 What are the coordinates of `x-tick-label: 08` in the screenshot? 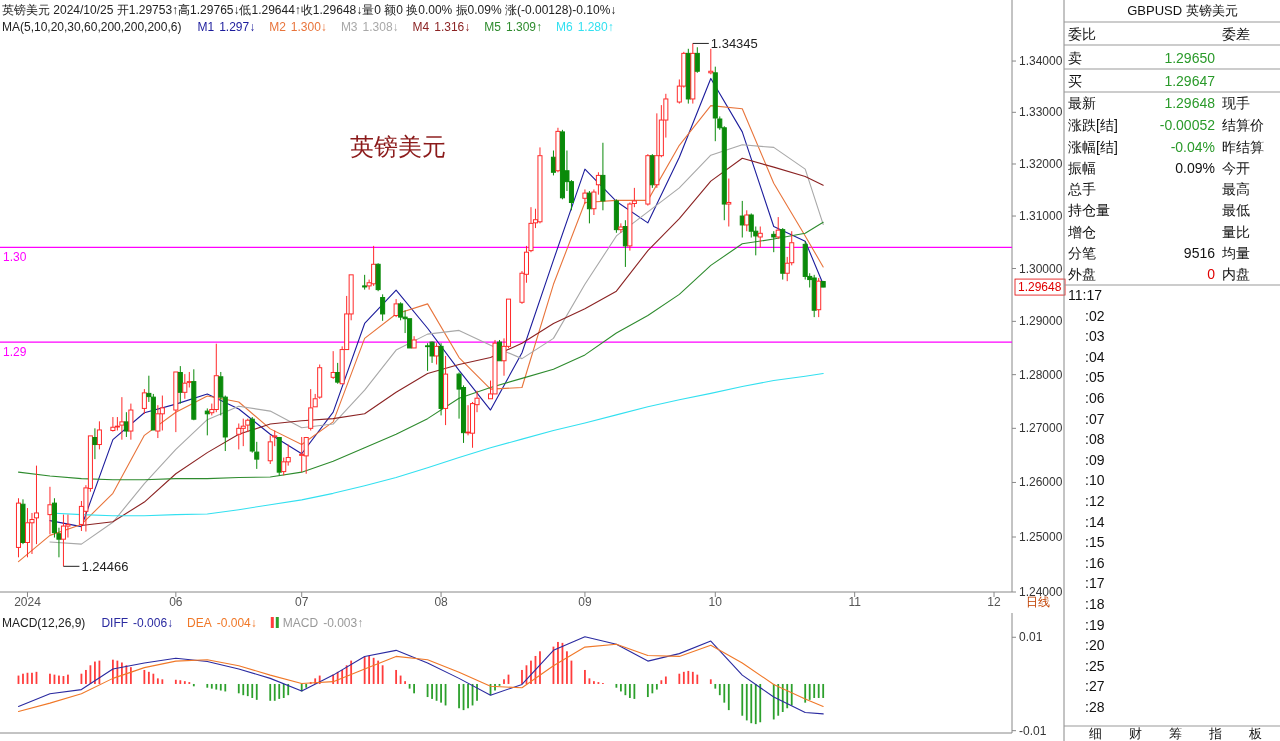 It's located at (441, 602).